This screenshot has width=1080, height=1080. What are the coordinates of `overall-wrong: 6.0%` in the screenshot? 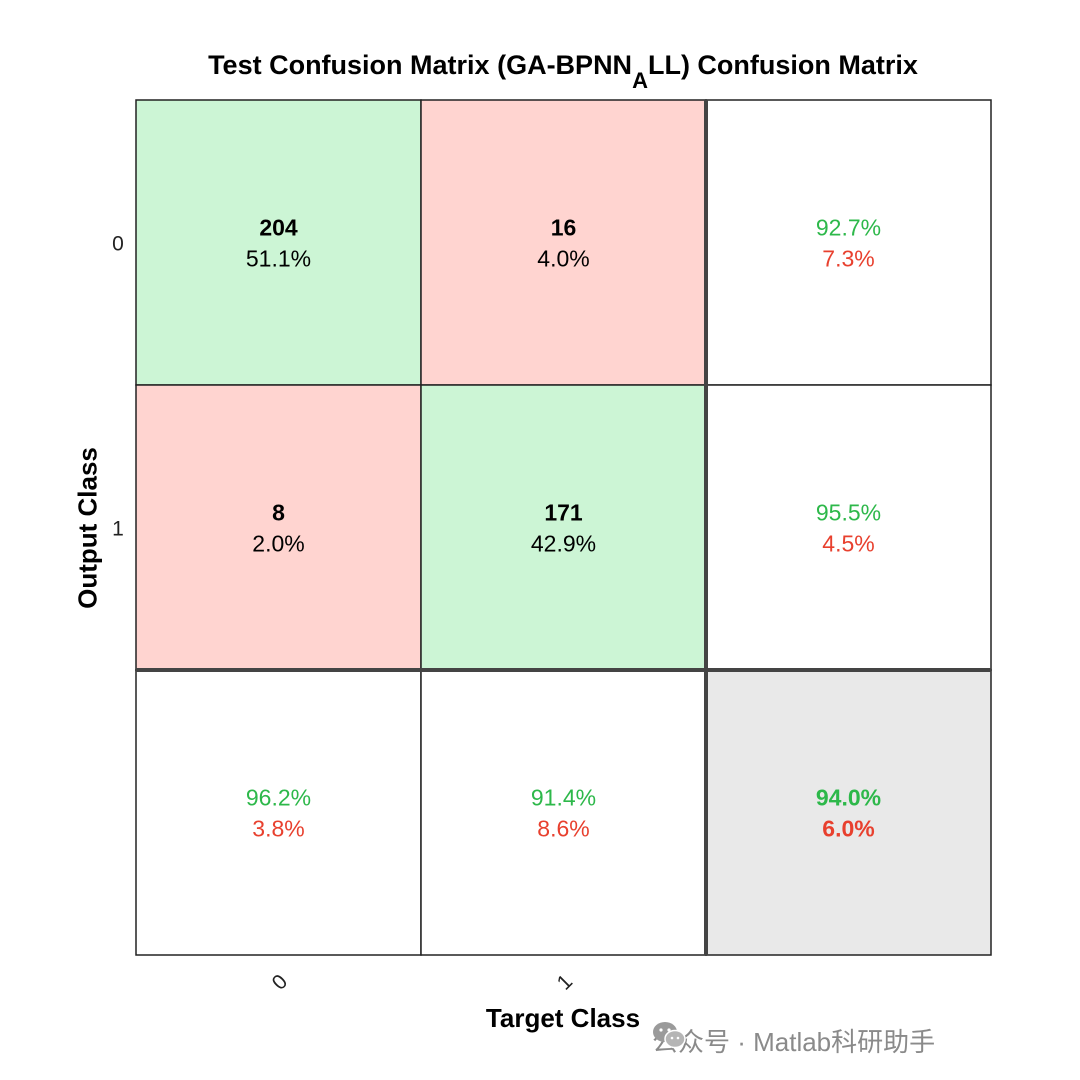 It's located at (848, 829).